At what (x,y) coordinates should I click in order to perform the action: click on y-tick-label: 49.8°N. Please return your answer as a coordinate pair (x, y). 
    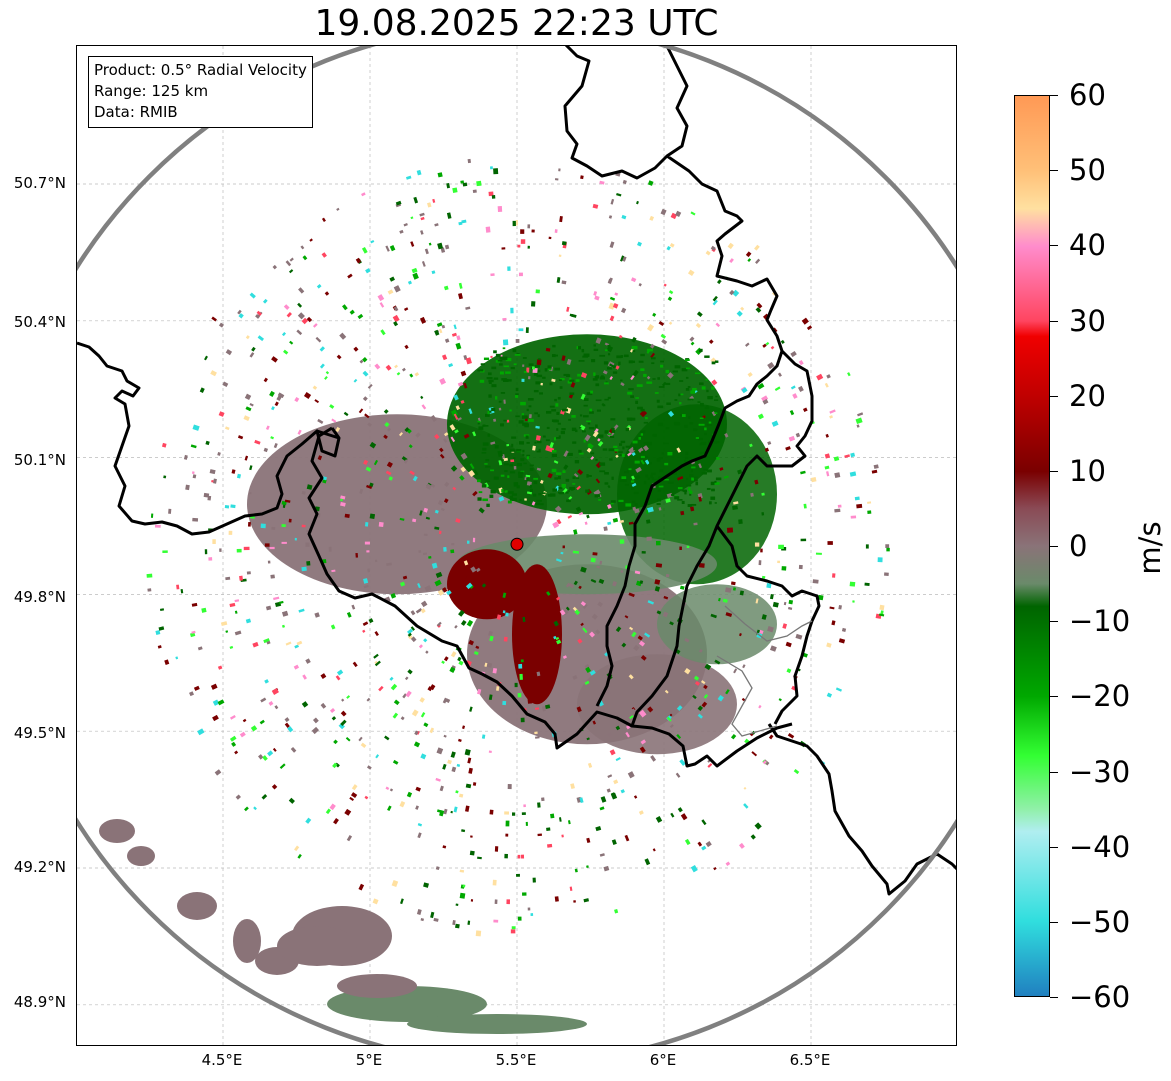
    Looking at the image, I should click on (39, 597).